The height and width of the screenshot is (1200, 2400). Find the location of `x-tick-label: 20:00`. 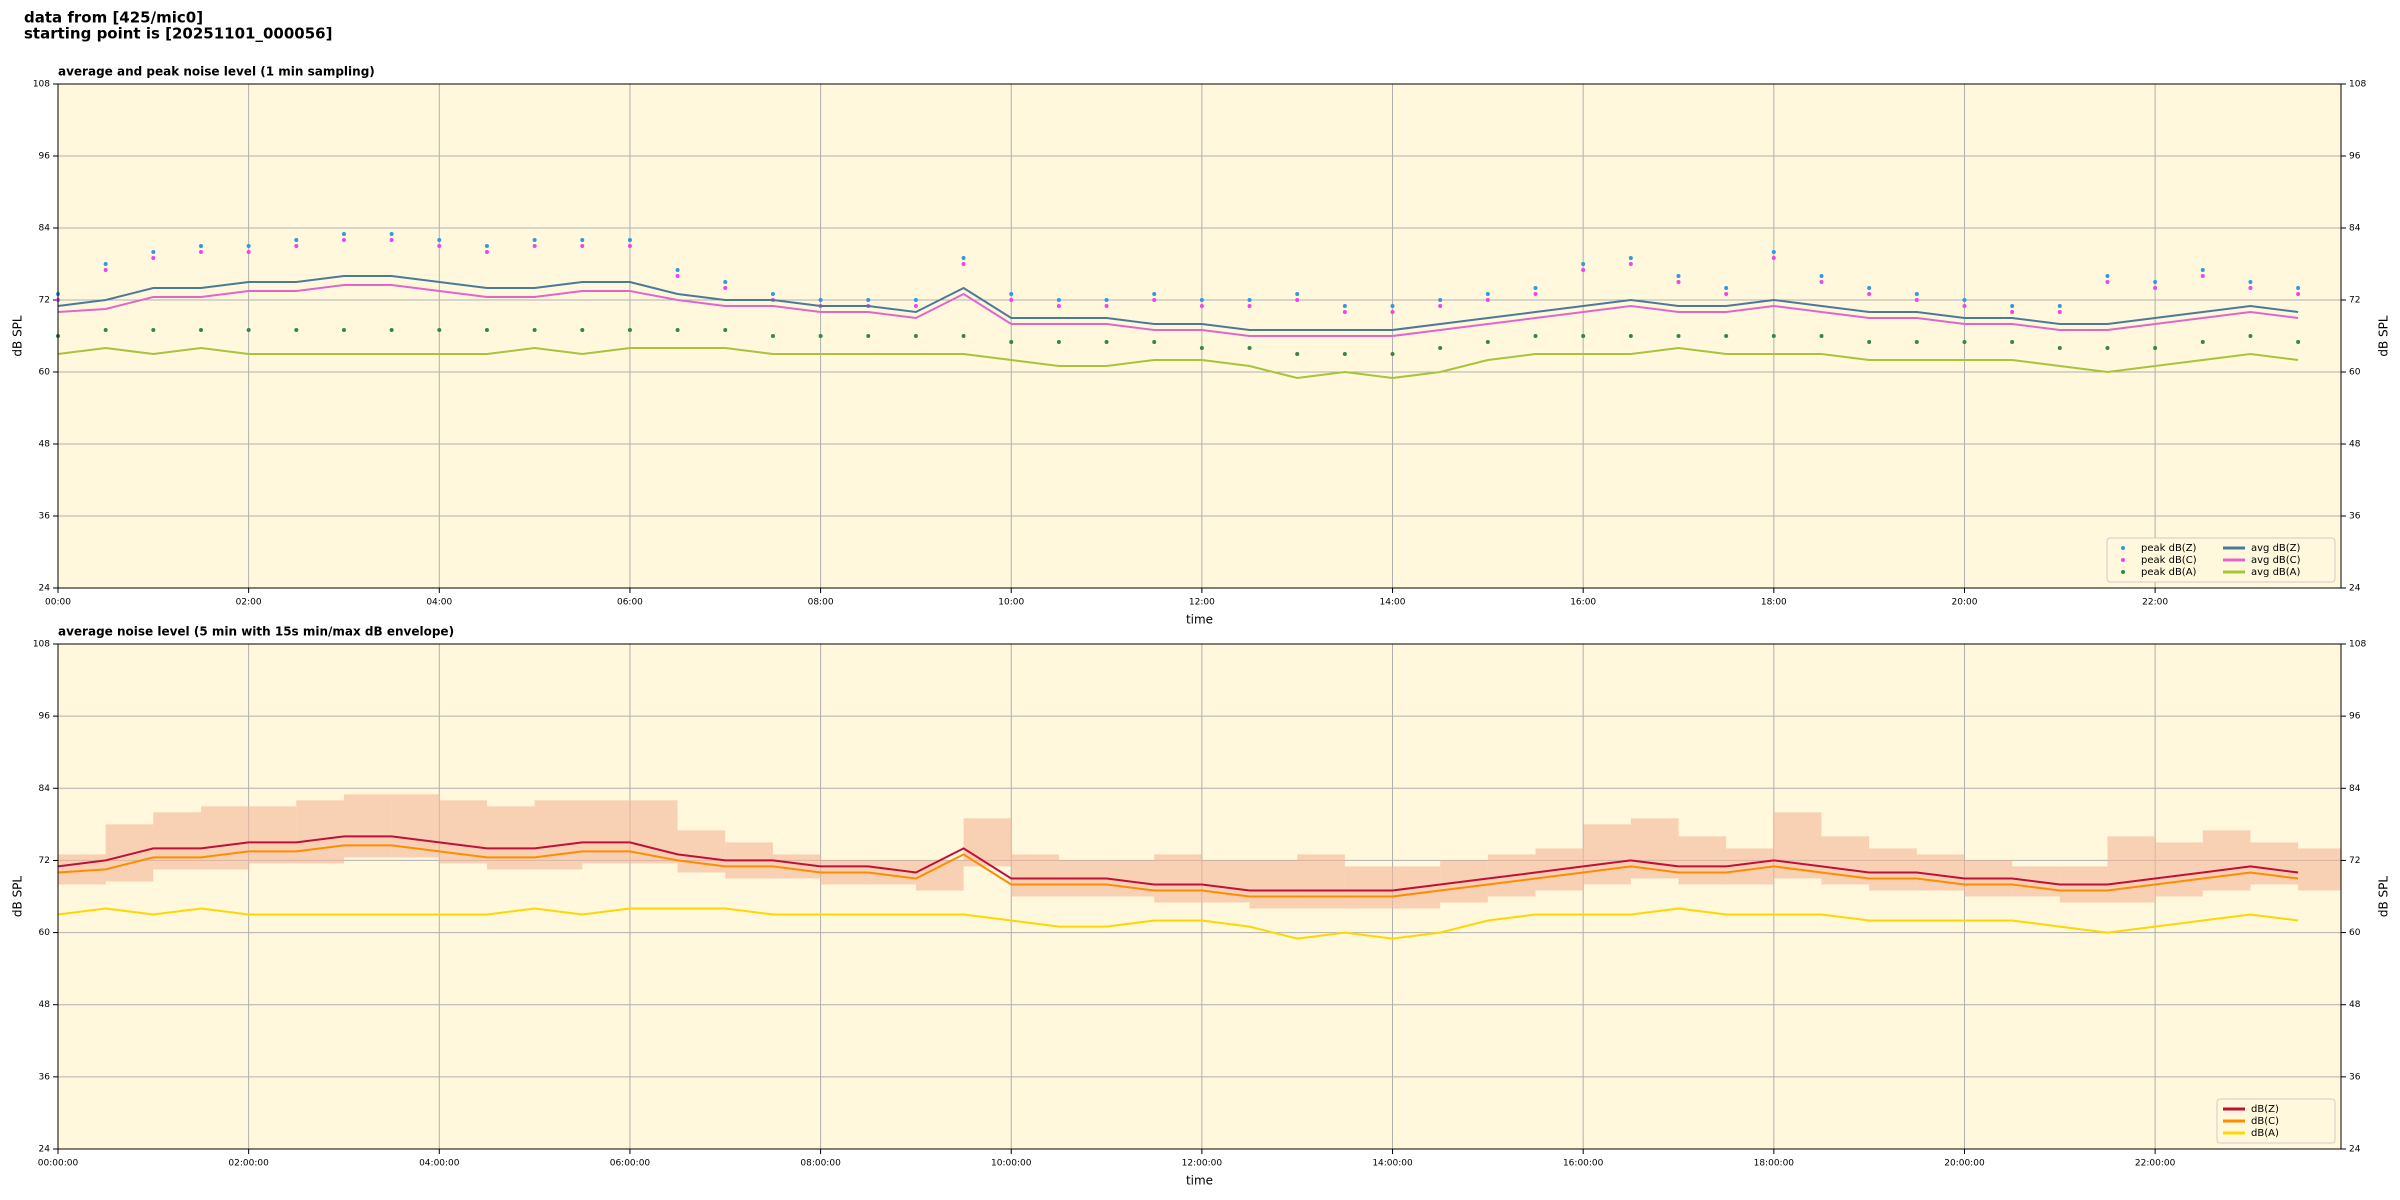

x-tick-label: 20:00 is located at coordinates (1965, 603).